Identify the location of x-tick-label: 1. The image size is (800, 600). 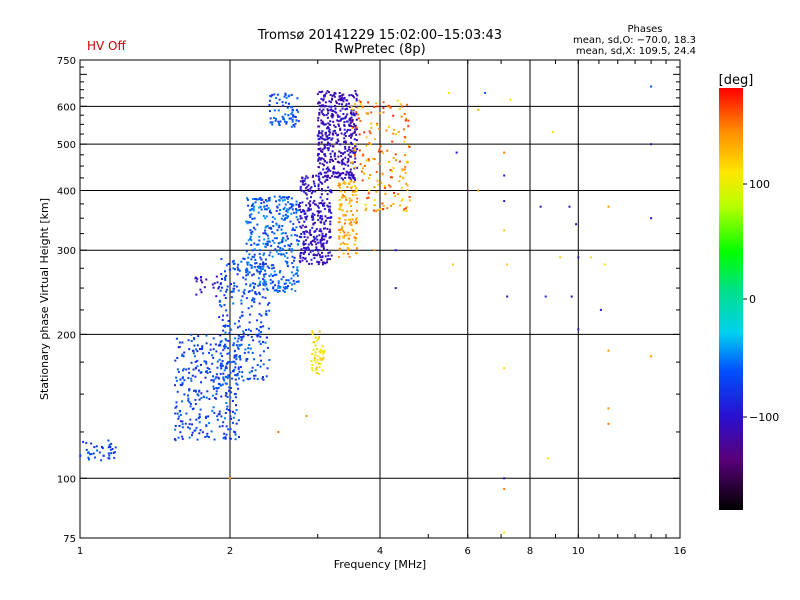
(80, 551).